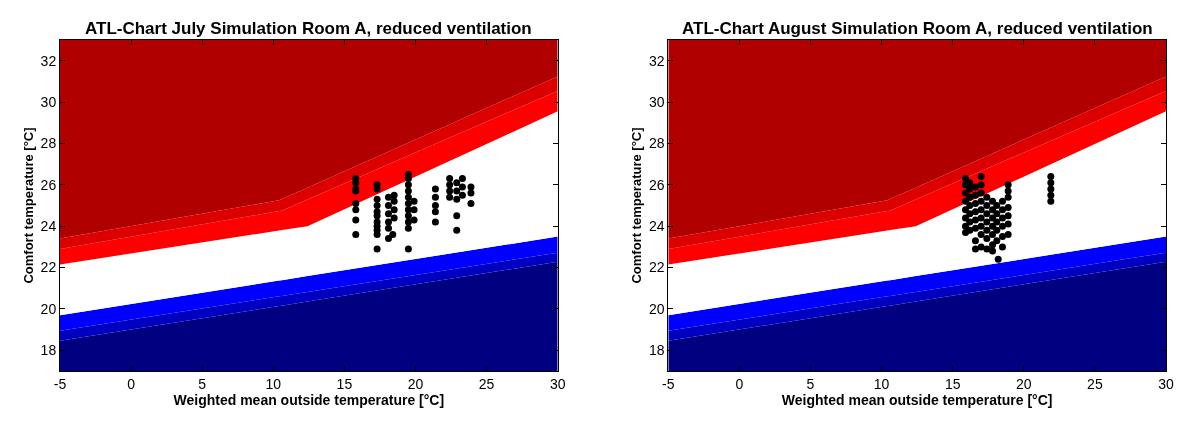 This screenshot has height=421, width=1186. I want to click on chart-title: ATL-Chart August Simulation Room A, reduced ventilation, so click(917, 28).